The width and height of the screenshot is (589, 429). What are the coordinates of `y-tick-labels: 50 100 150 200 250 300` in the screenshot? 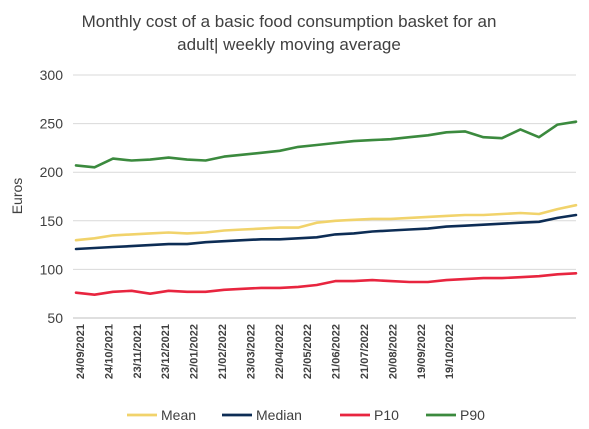 It's located at (52, 196).